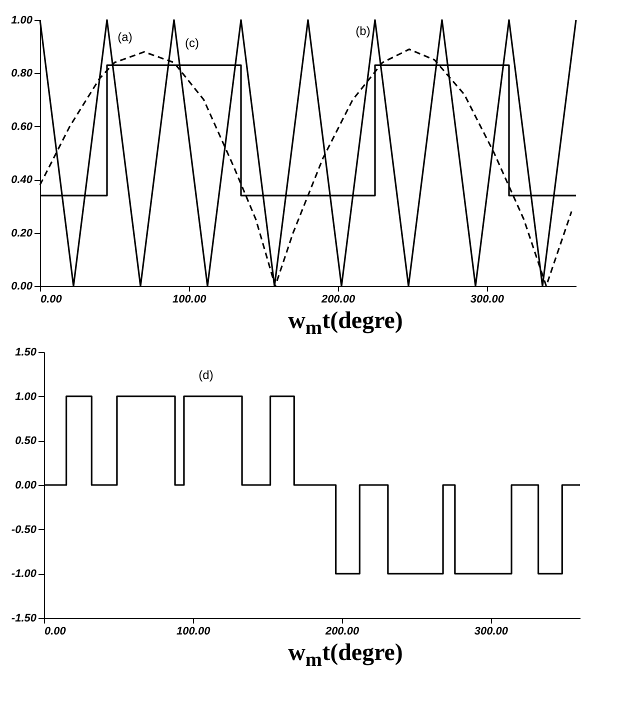  I want to click on annotation: (d), so click(206, 375).